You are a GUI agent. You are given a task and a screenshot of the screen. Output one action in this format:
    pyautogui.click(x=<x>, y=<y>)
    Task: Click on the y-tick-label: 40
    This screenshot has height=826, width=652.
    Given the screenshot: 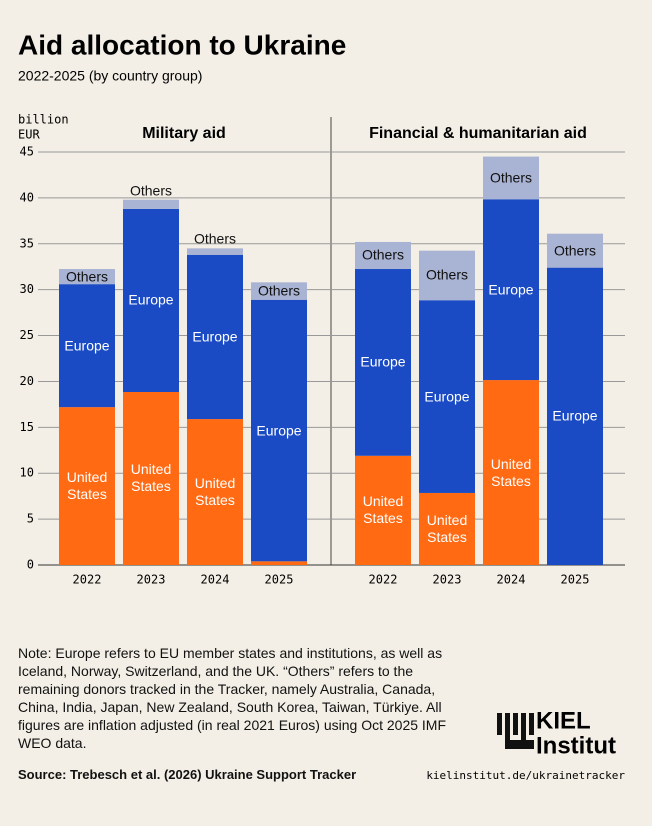 What is the action you would take?
    pyautogui.click(x=27, y=197)
    